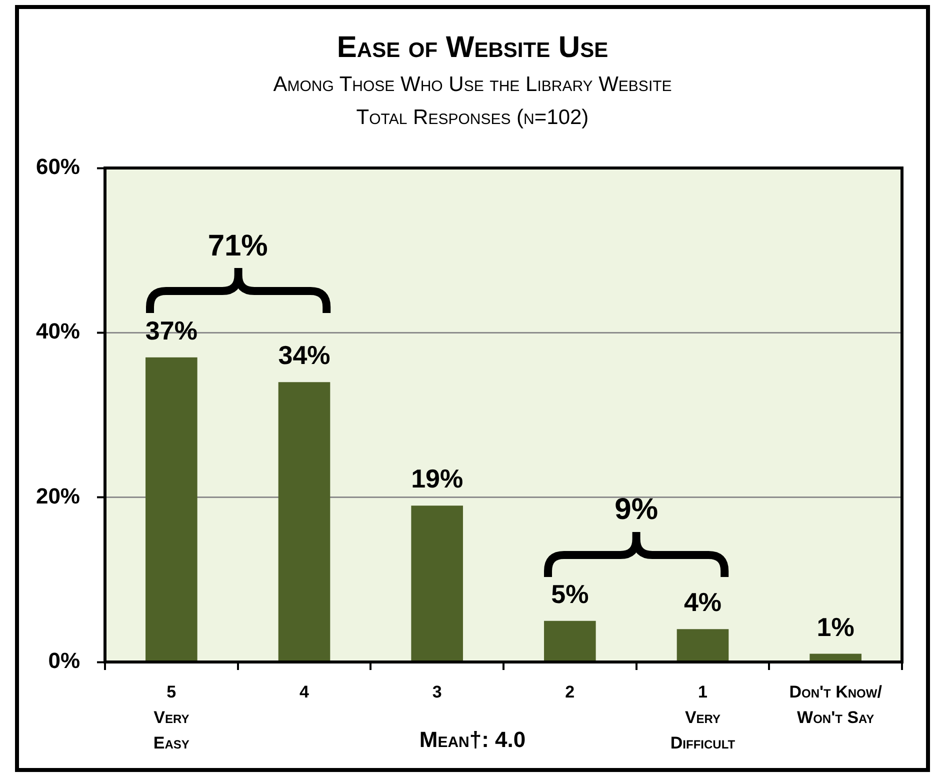 Image resolution: width=934 pixels, height=773 pixels. I want to click on y-tick-label: 20%, so click(58, 495).